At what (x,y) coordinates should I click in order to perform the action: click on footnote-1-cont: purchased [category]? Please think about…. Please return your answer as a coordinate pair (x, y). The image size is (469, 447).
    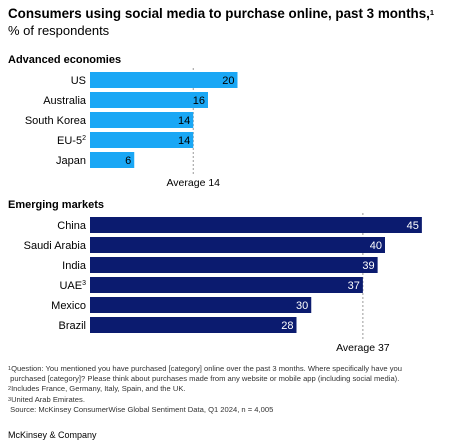
    Looking at the image, I should click on (237, 379).